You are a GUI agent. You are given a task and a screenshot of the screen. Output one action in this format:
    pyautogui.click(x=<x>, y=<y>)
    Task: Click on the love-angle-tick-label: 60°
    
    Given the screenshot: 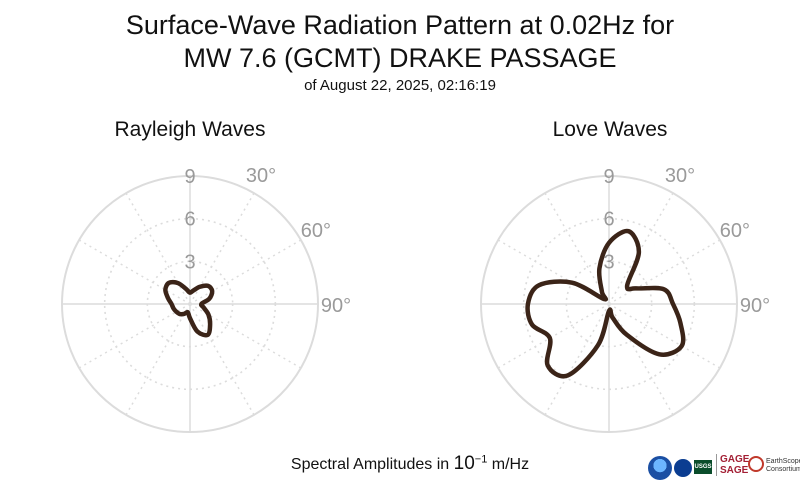 What is the action you would take?
    pyautogui.click(x=735, y=231)
    